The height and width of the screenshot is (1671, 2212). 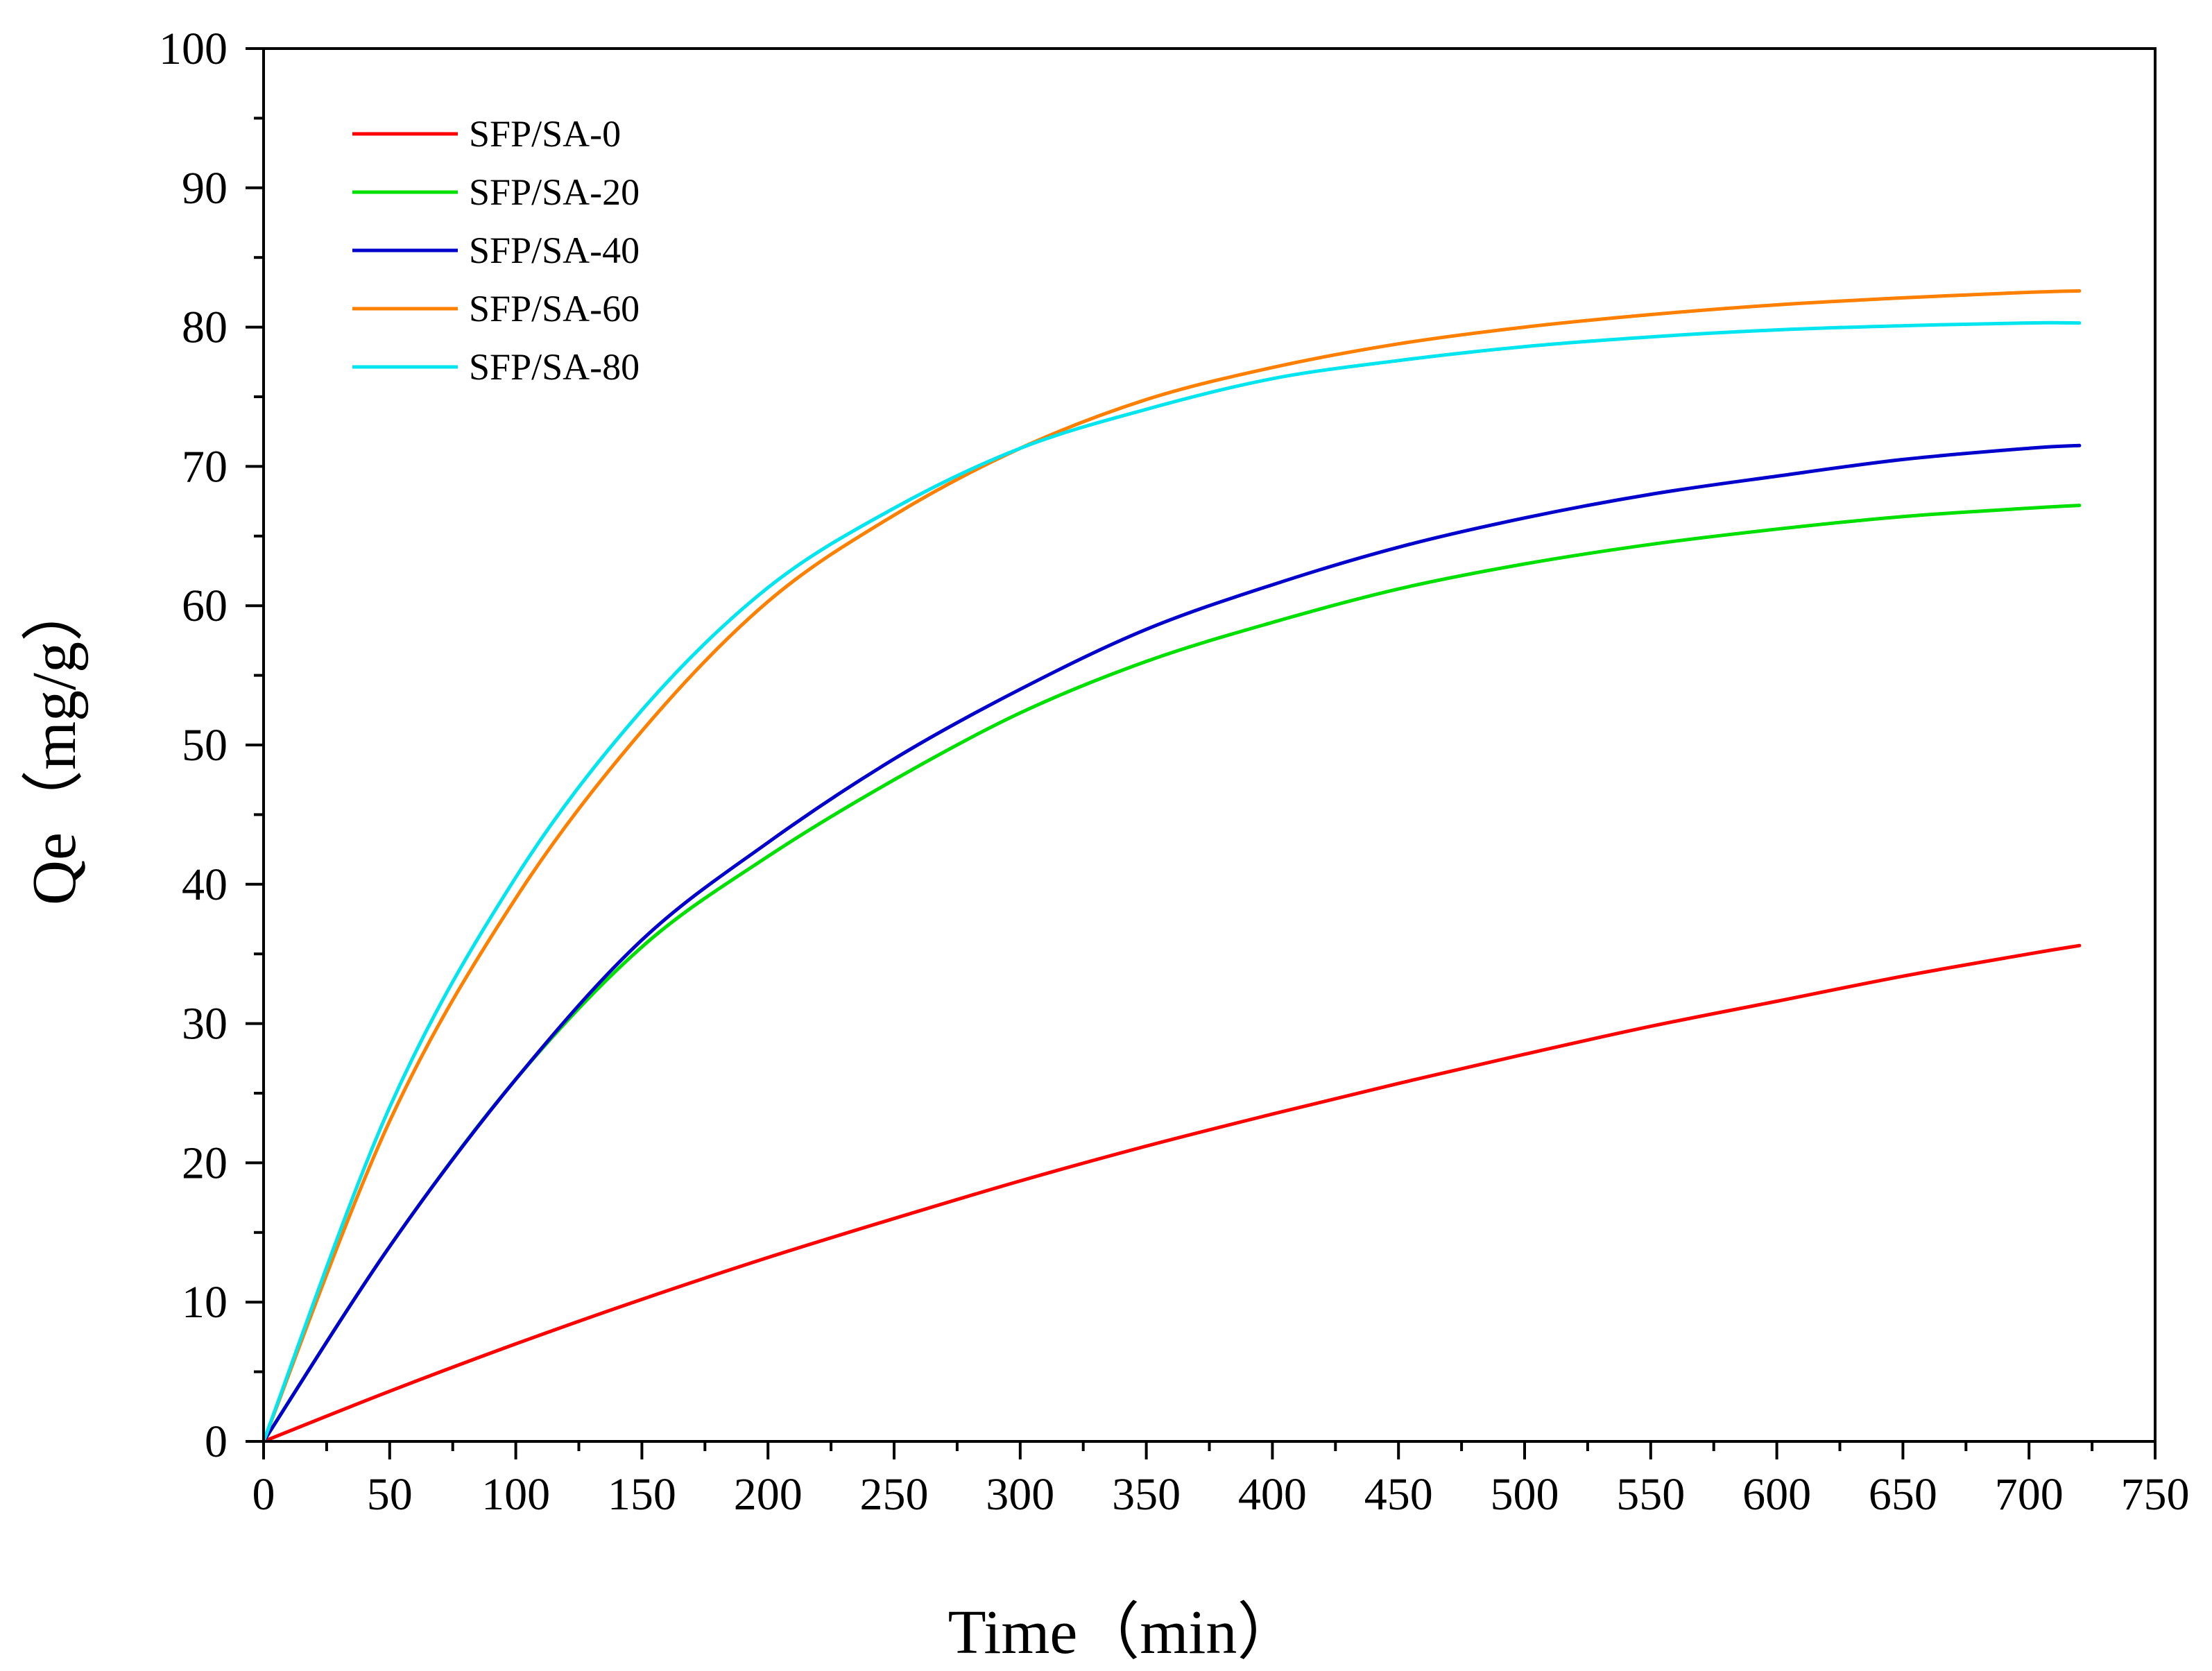 I want to click on x-tick-label: 250, so click(x=894, y=1494).